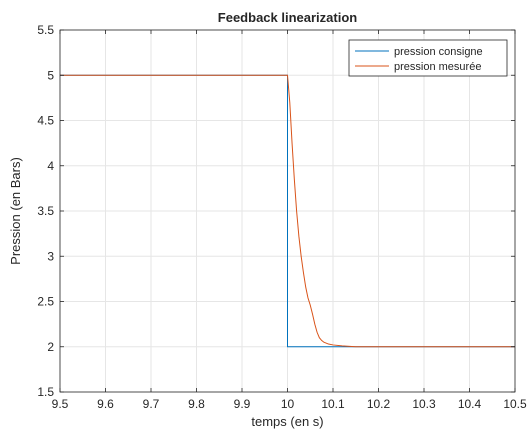 This screenshot has height=432, width=532. Describe the element at coordinates (196, 404) in the screenshot. I see `x-tick-label: 9.8` at that location.